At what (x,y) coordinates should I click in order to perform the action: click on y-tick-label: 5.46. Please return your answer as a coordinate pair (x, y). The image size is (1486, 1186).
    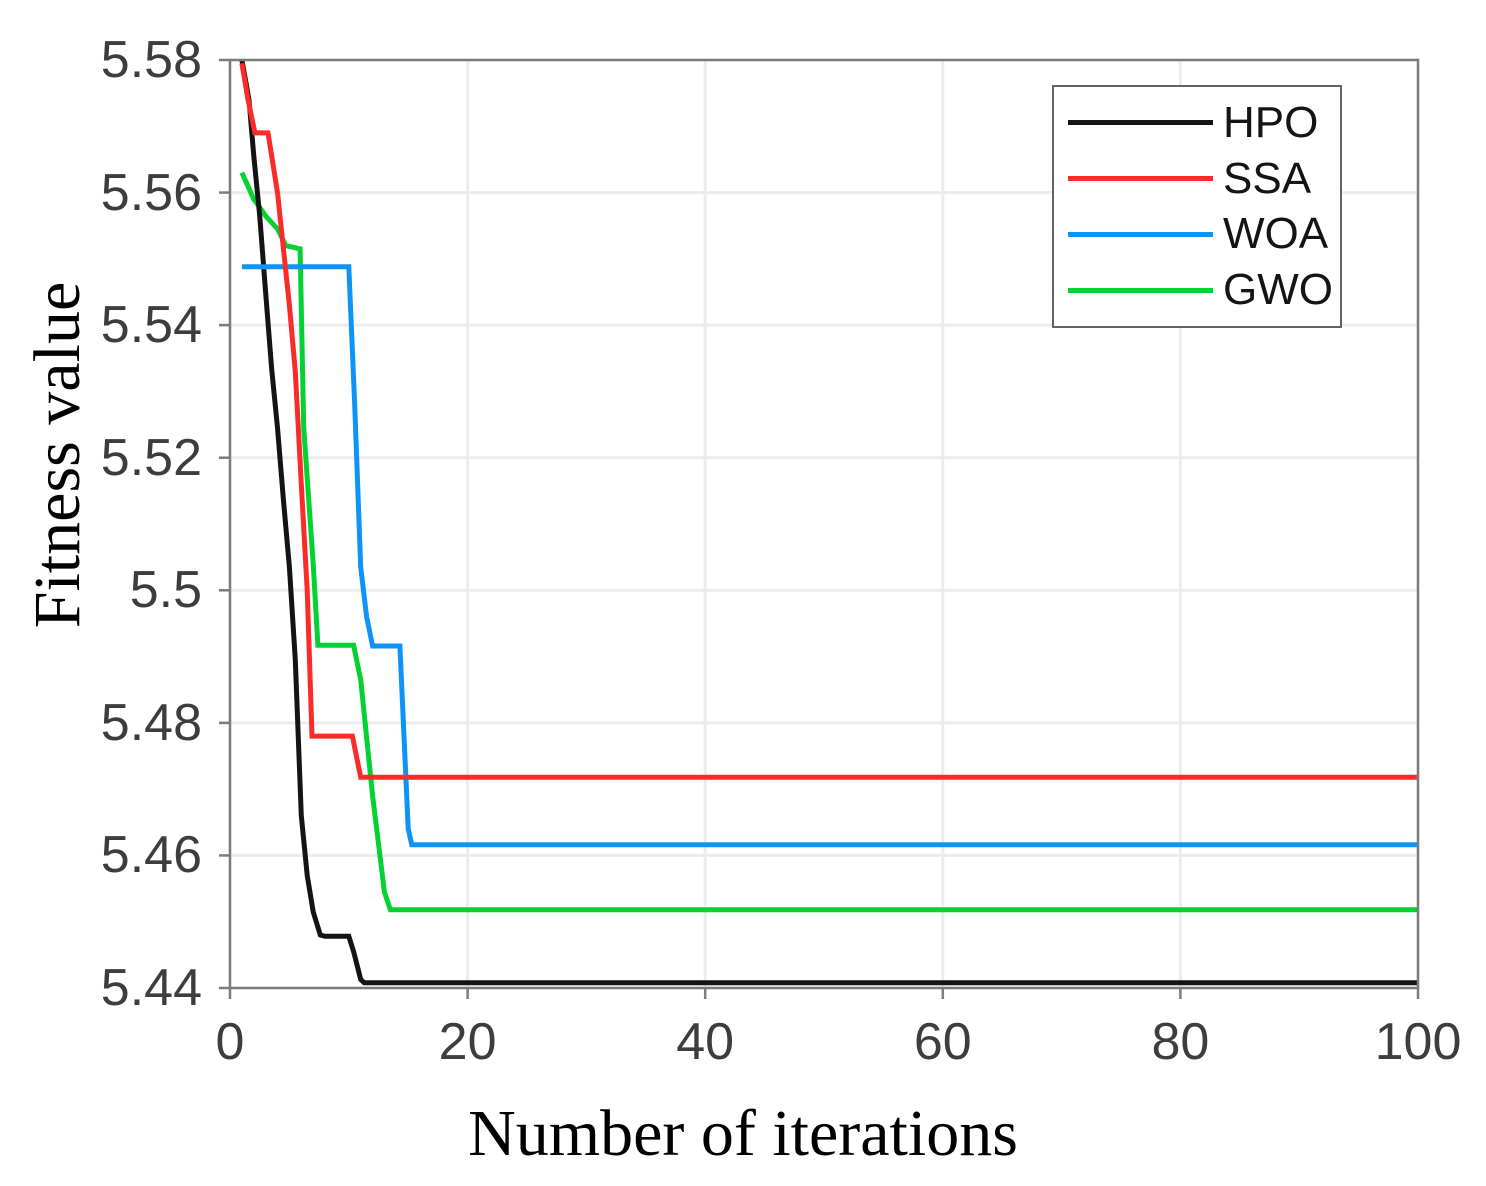
    Looking at the image, I should click on (151, 855).